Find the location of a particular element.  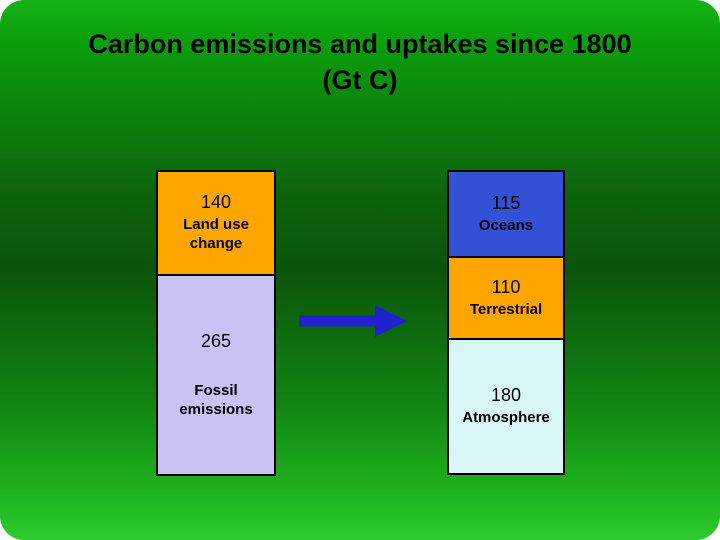

segment-fossil-emissions: 265 Fossil emissions is located at coordinates (216, 375).